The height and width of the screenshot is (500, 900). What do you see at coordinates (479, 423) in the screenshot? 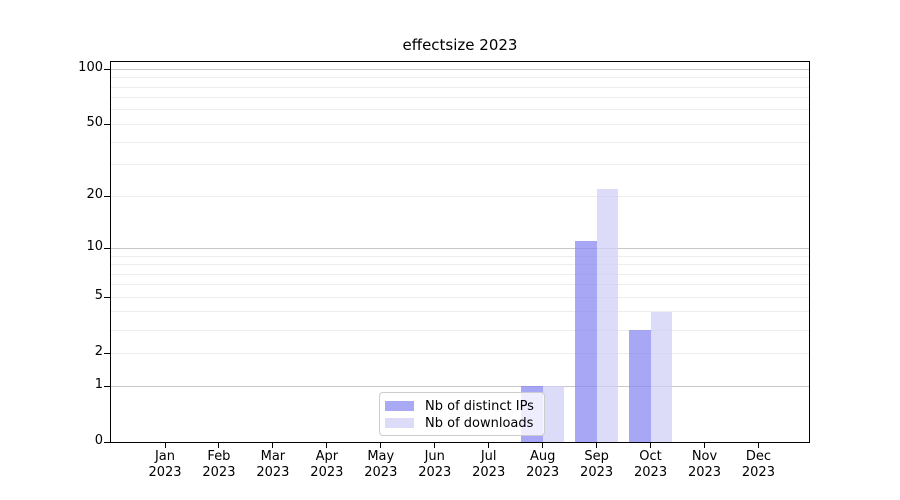
I see `legend-label-downloads: Nb of downloads` at bounding box center [479, 423].